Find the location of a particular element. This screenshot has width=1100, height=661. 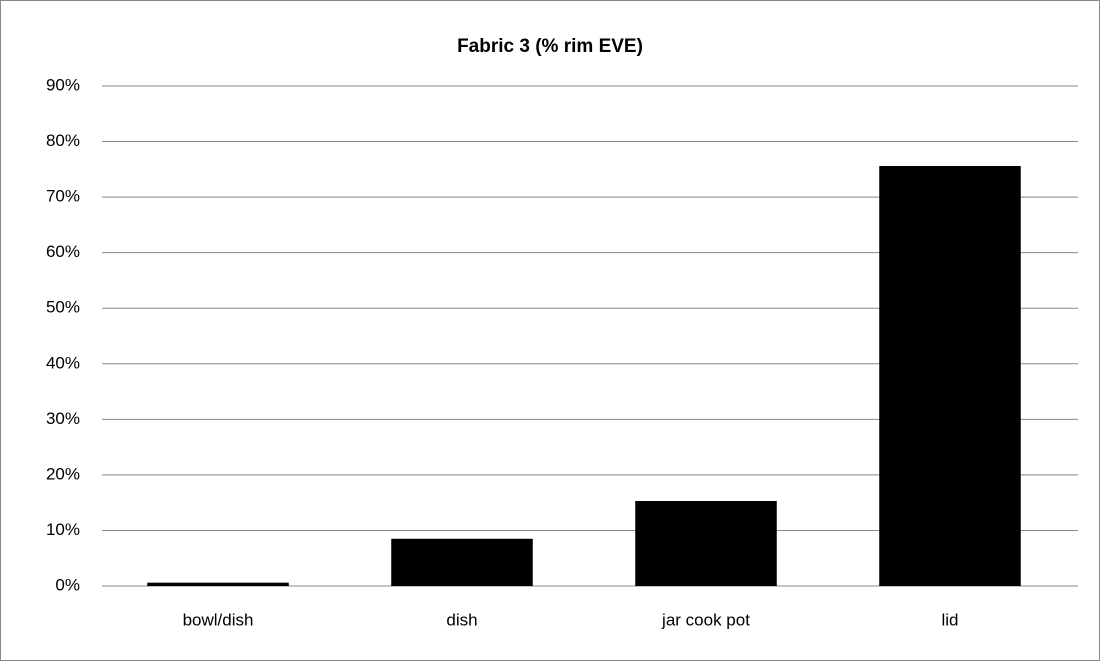

y-tick-label: 90% is located at coordinates (63, 84).